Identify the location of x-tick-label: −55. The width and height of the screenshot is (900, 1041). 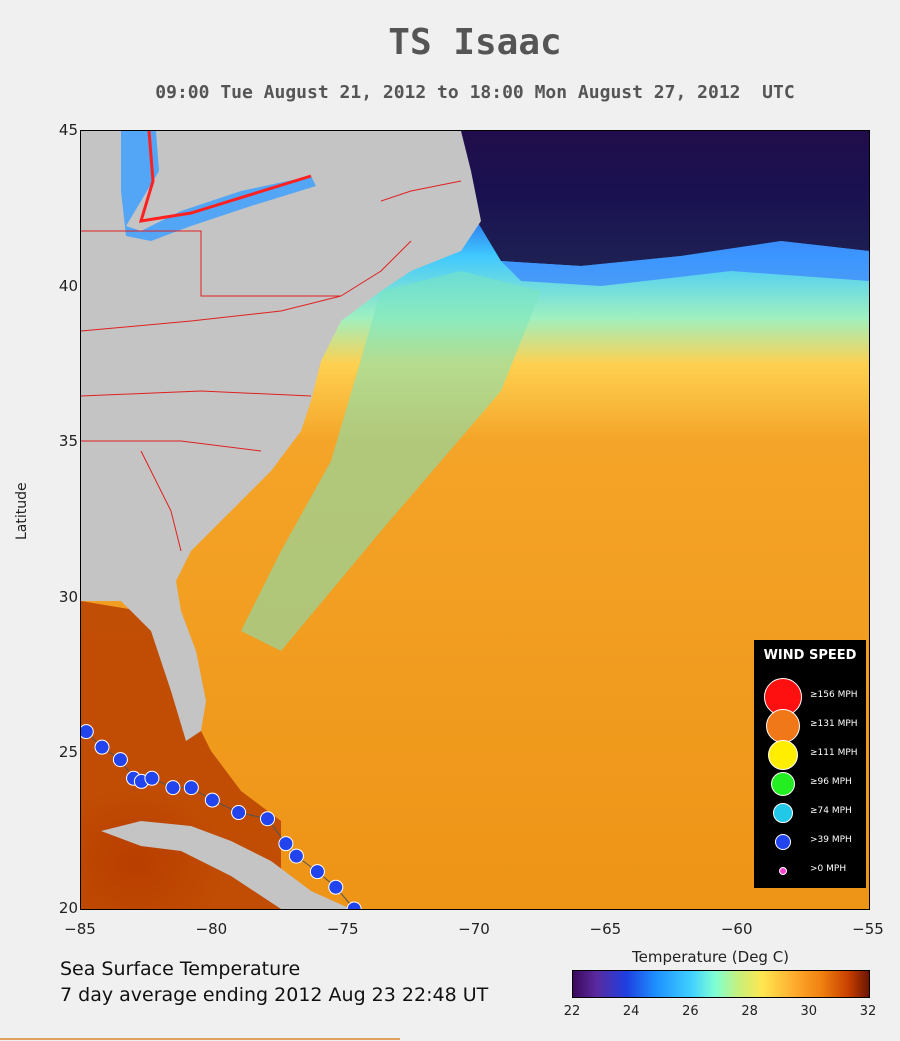
(868, 929).